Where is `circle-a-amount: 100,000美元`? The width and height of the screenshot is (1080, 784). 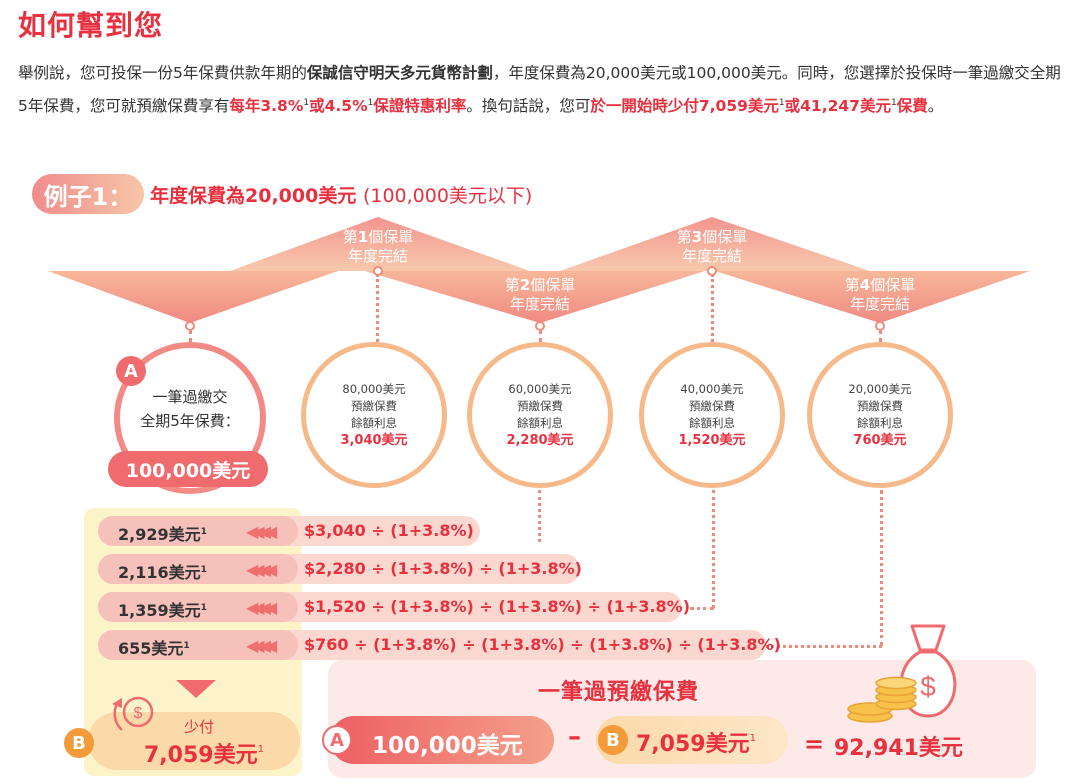 circle-a-amount: 100,000美元 is located at coordinates (188, 469).